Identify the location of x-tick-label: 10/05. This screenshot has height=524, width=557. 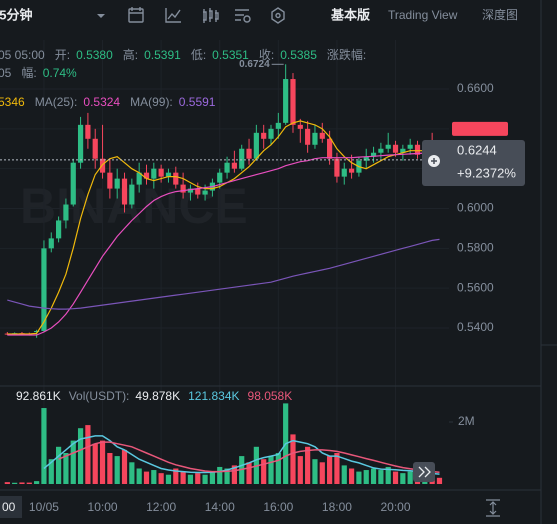
(44, 507).